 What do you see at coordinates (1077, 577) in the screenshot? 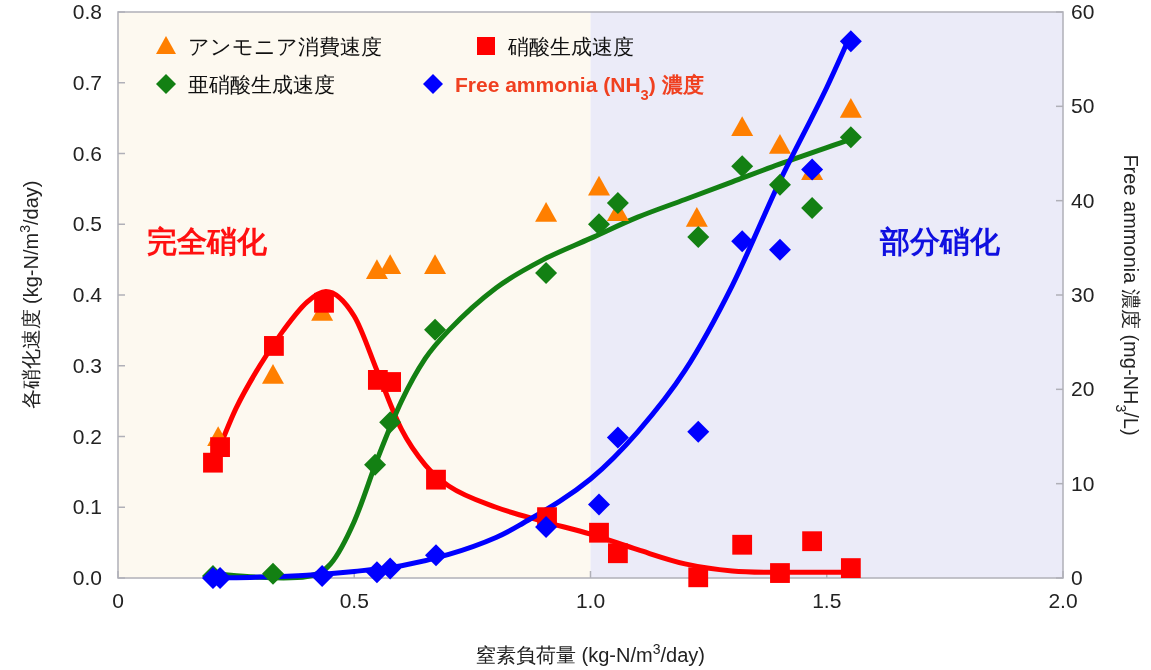
I see `y2-tick-label: 0` at bounding box center [1077, 577].